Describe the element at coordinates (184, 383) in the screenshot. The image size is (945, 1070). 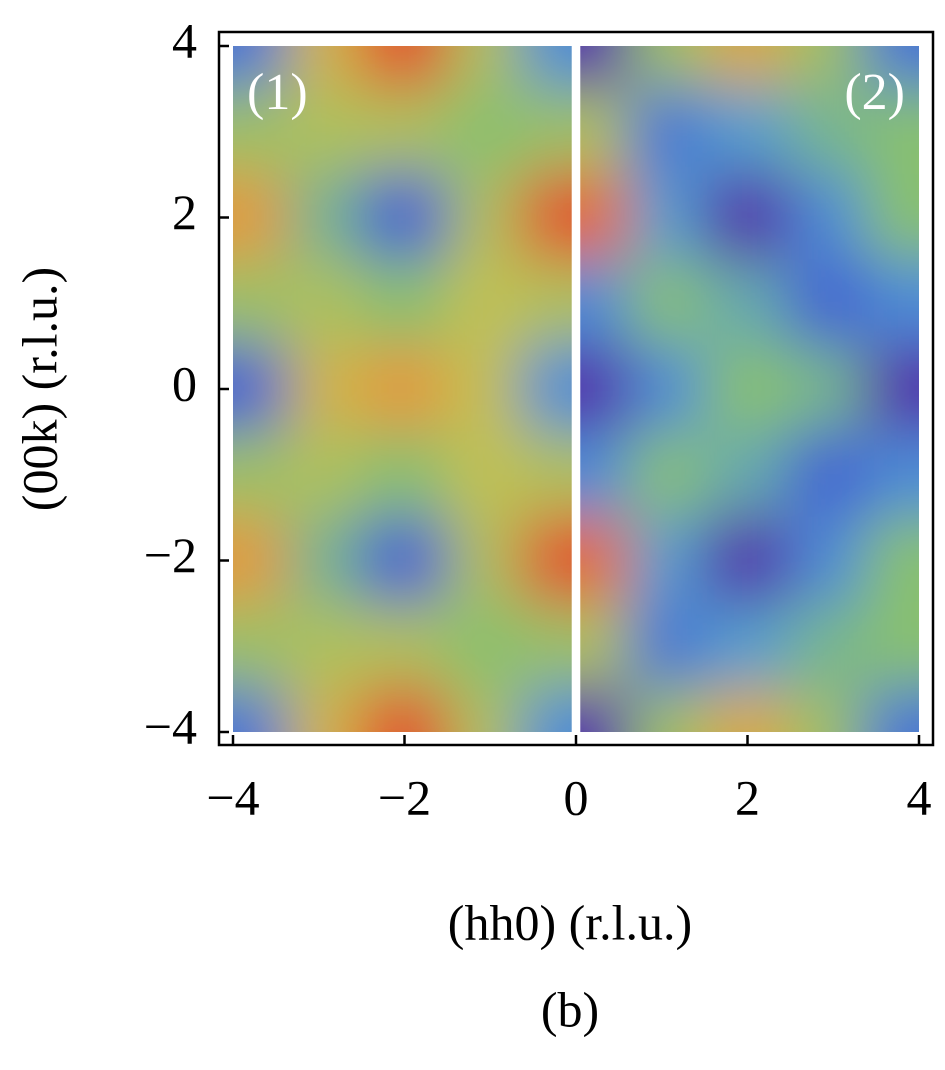
I see `y-tick-label: 0` at that location.